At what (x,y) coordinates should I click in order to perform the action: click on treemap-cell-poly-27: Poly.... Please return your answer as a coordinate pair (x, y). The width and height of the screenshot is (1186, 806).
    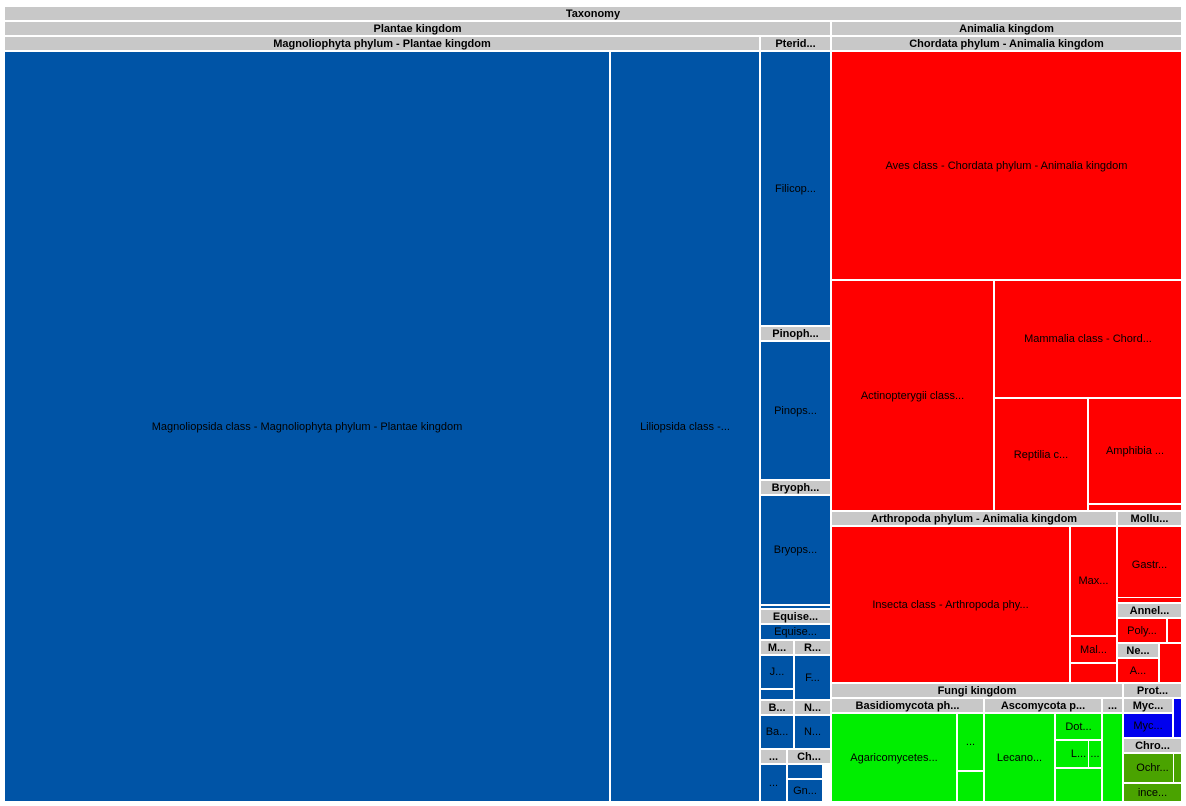
    Looking at the image, I should click on (1142, 630).